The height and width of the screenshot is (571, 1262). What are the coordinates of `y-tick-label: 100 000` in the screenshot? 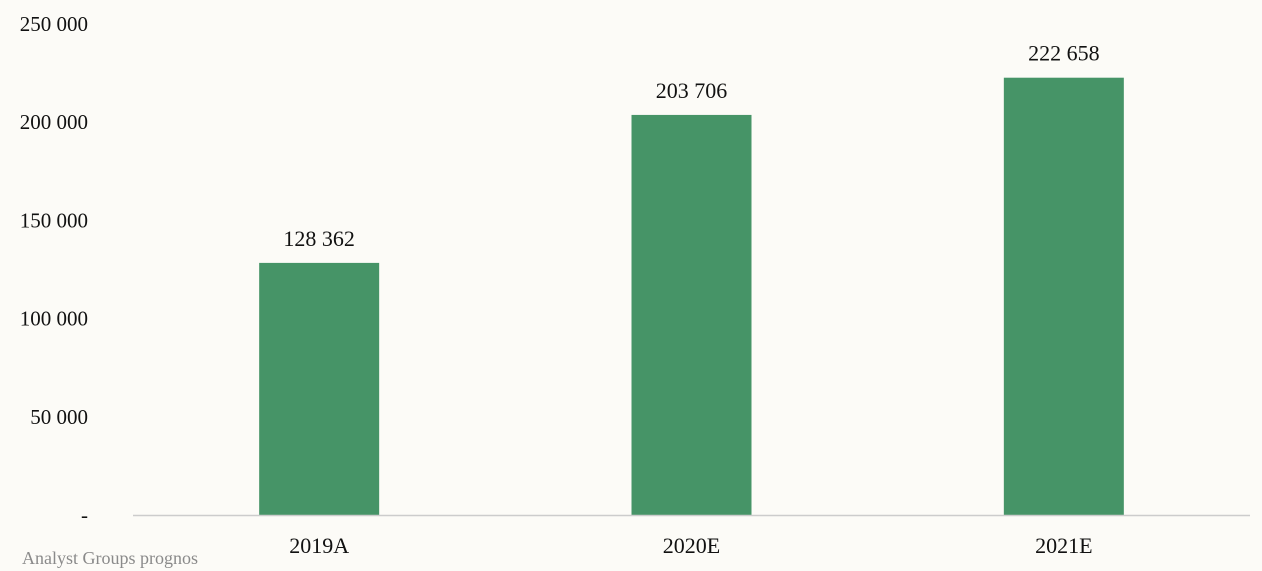 It's located at (54, 319).